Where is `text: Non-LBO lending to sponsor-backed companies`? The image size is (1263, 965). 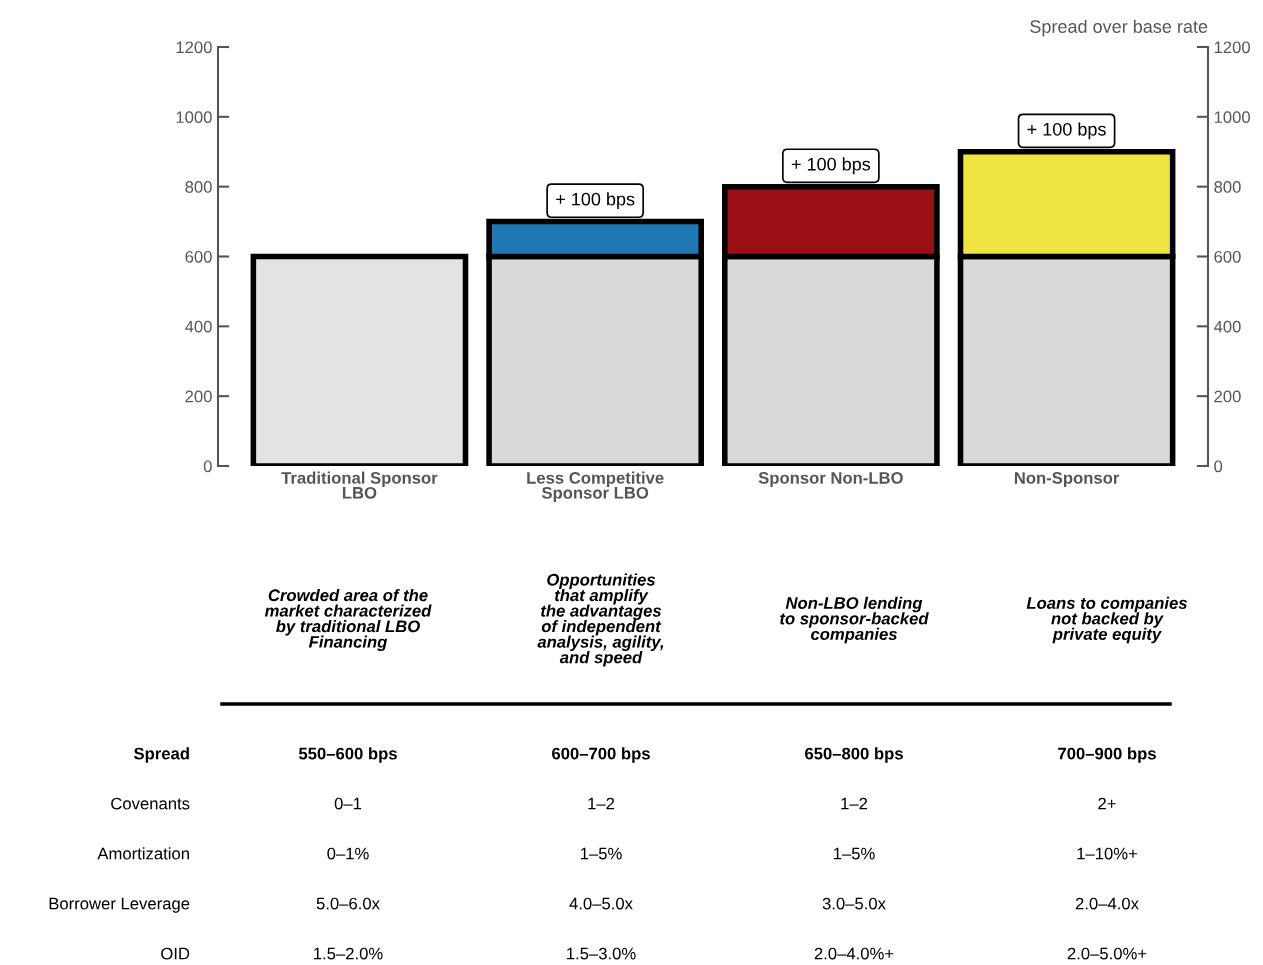
text: Non-LBO lending to sponsor-backed companies is located at coordinates (854, 620).